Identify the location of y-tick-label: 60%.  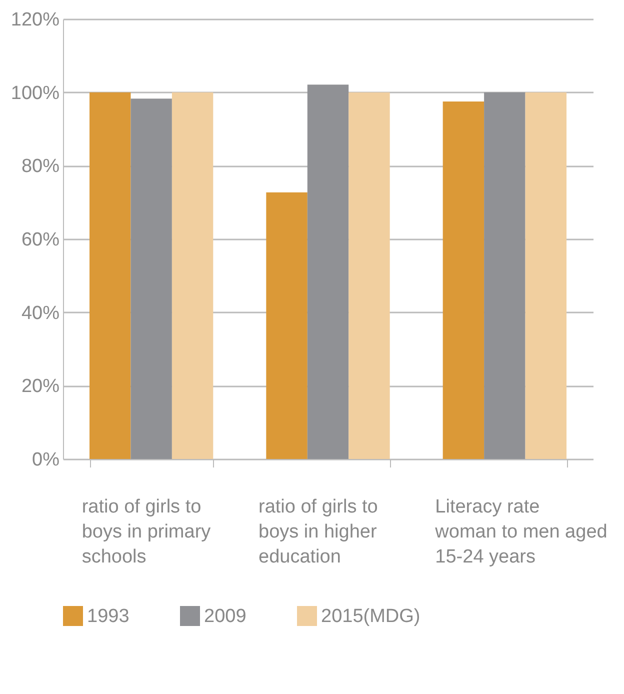
(40, 240).